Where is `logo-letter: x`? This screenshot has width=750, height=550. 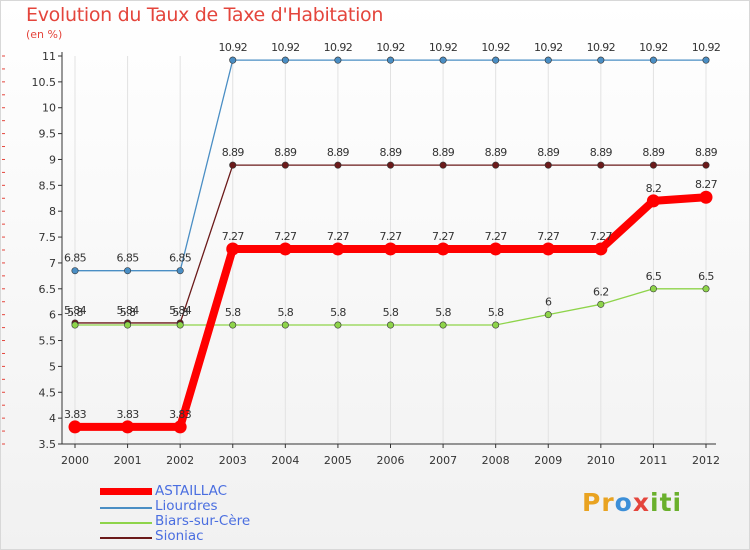 logo-letter: x is located at coordinates (641, 502).